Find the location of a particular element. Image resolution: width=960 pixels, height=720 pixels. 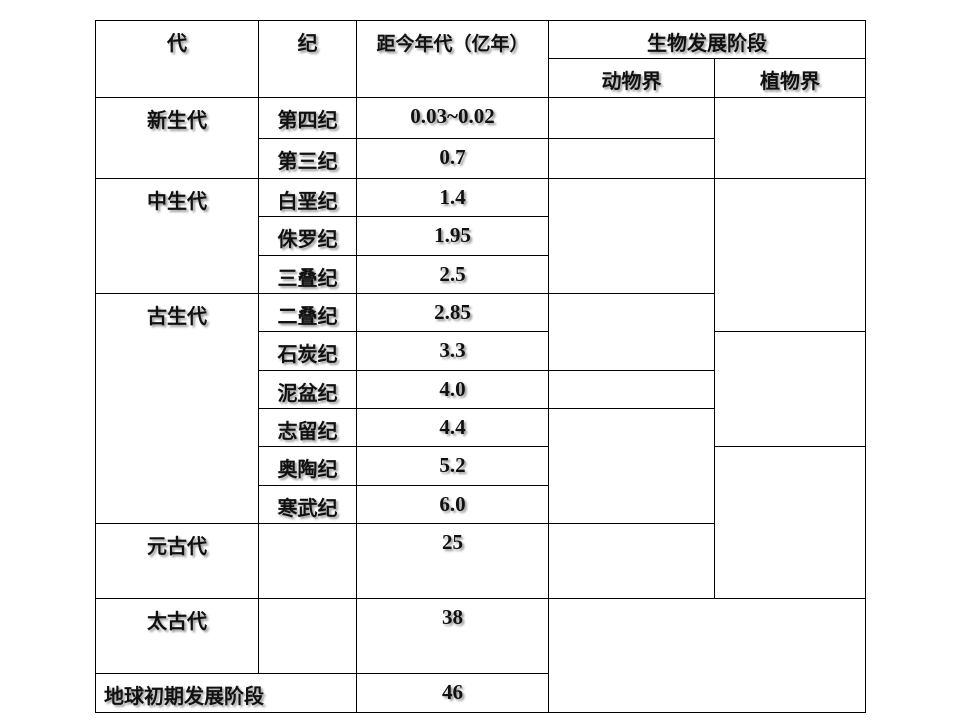

period-cell: 志留纪 is located at coordinates (307, 427).